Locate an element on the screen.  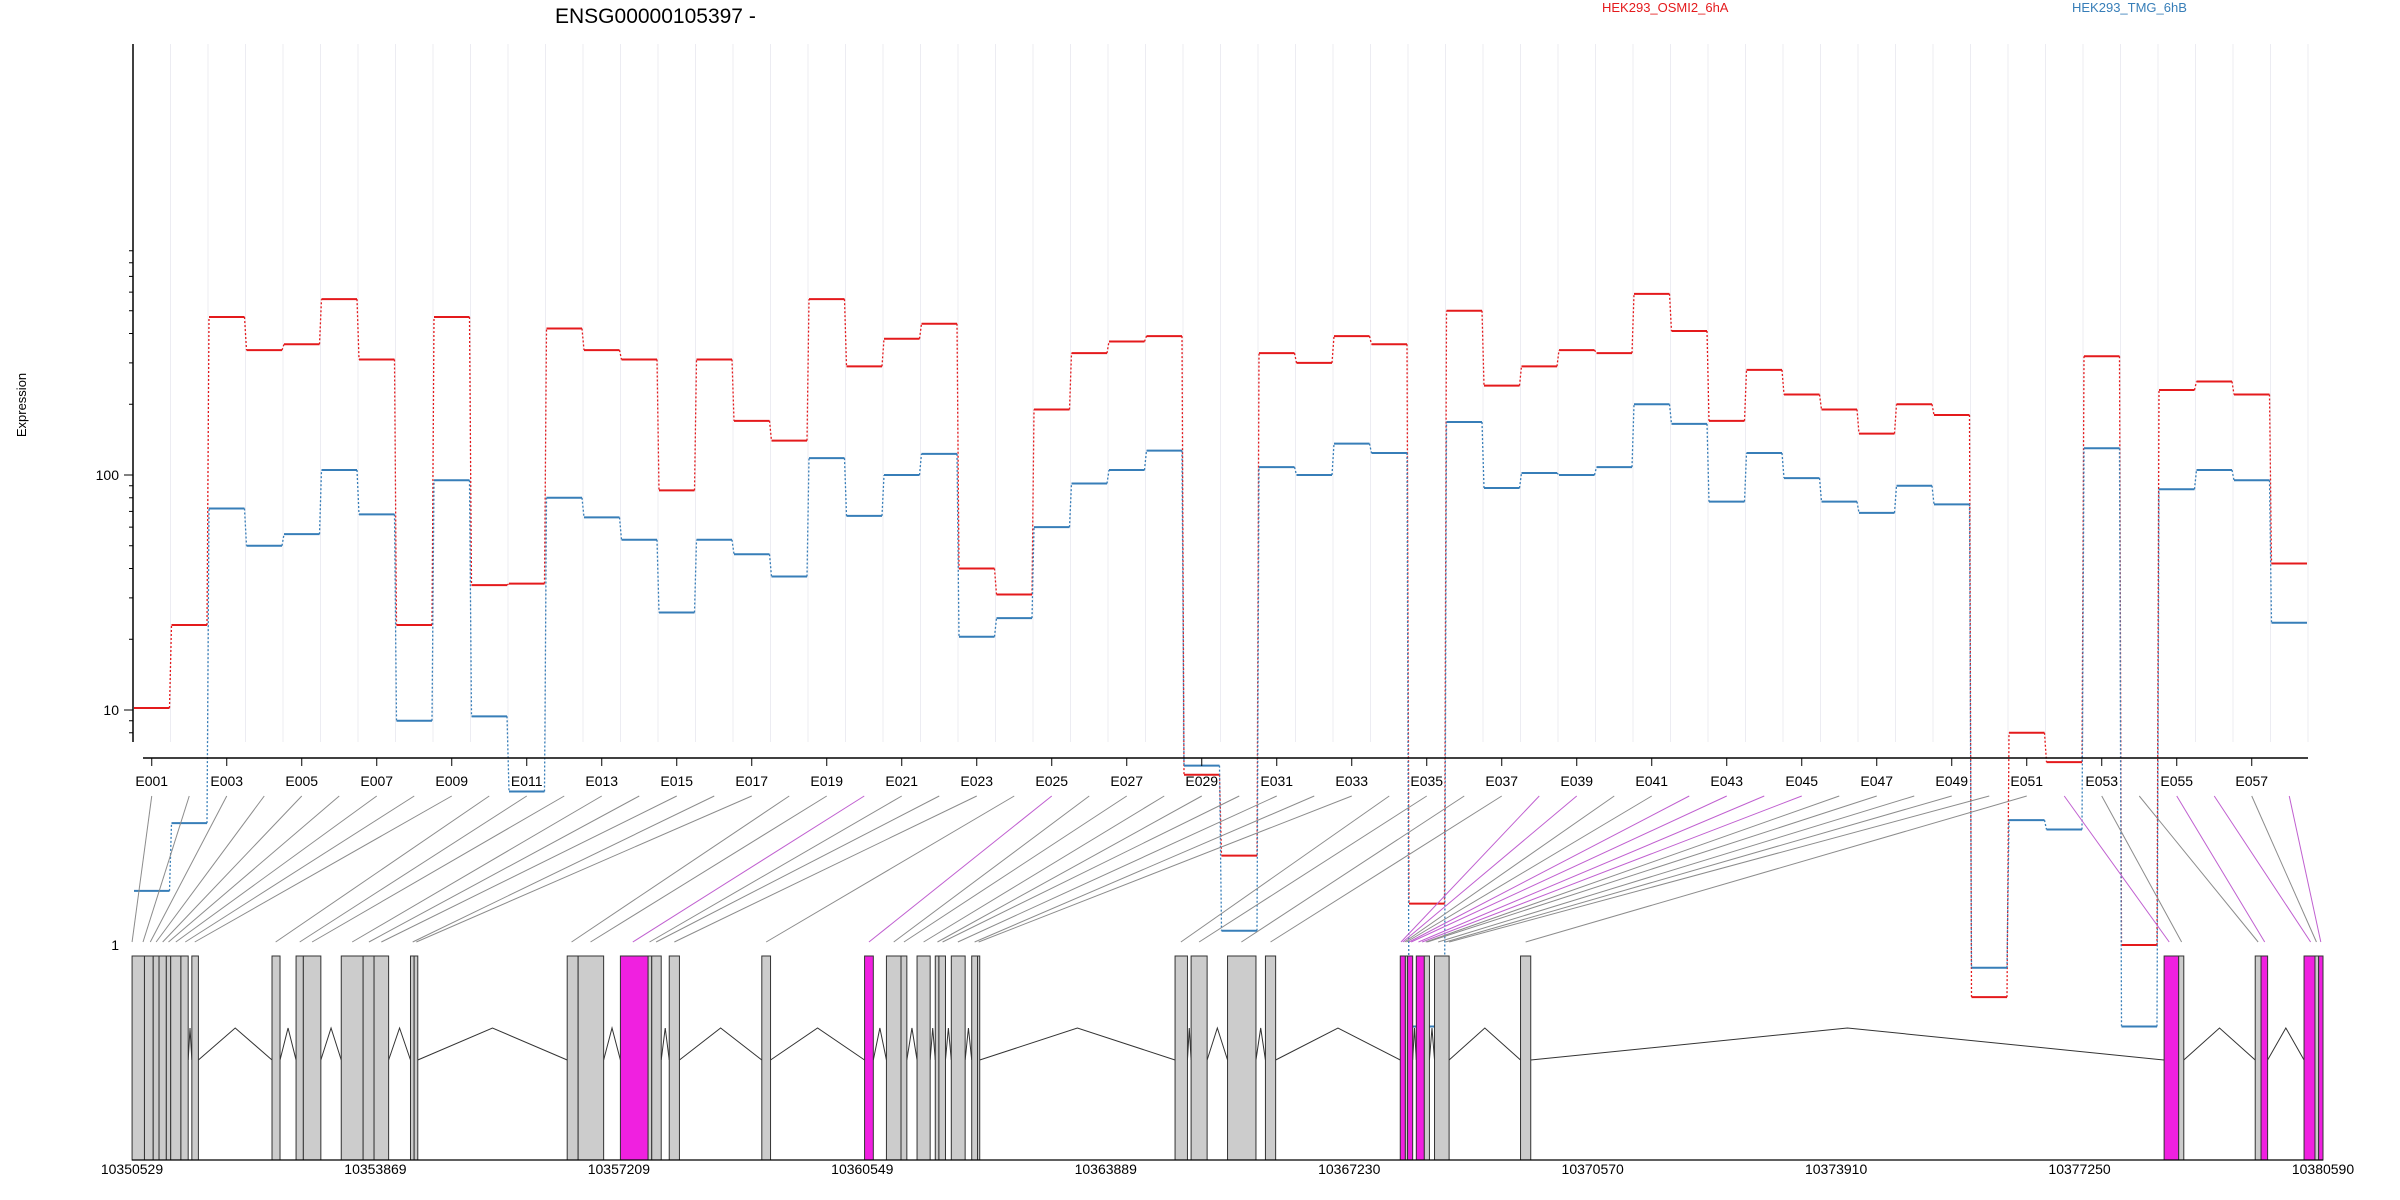
genomic-tick-label: 10363889 is located at coordinates (1106, 1169).